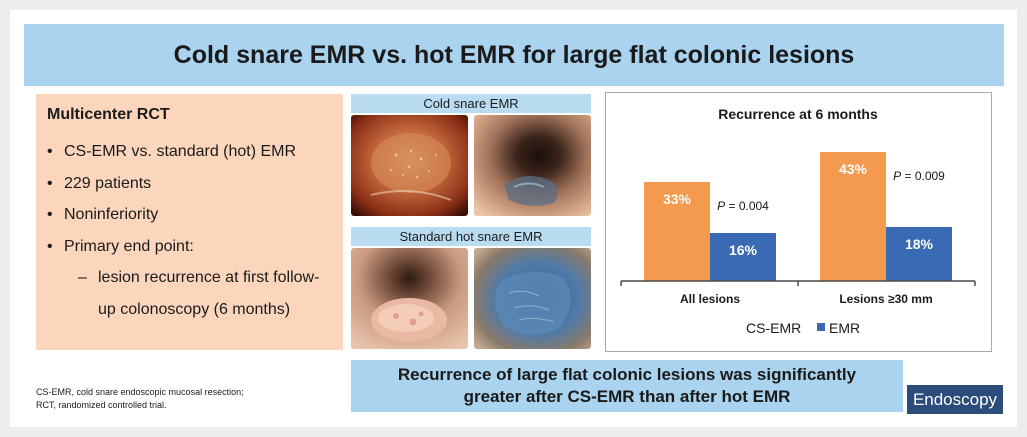  What do you see at coordinates (209, 277) in the screenshot?
I see `sub-bullet-line: lesion recurrence at first follow-` at bounding box center [209, 277].